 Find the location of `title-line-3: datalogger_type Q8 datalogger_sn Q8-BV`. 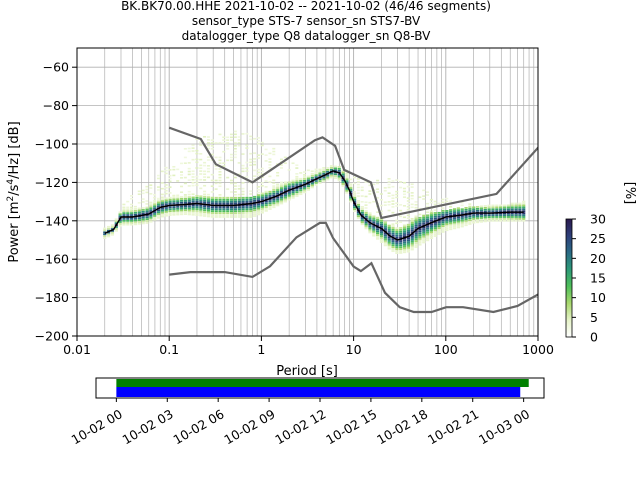

title-line-3: datalogger_type Q8 datalogger_sn Q8-BV is located at coordinates (307, 36).